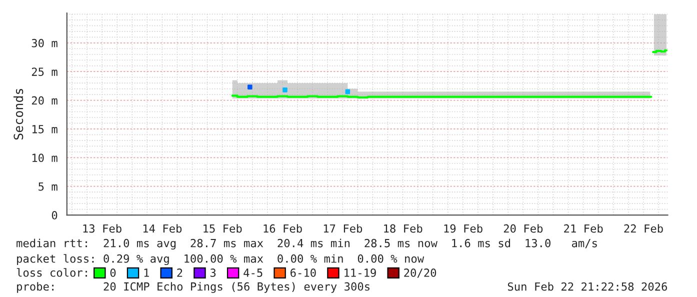  Describe the element at coordinates (55, 215) in the screenshot. I see `y-tick-label: 0` at that location.